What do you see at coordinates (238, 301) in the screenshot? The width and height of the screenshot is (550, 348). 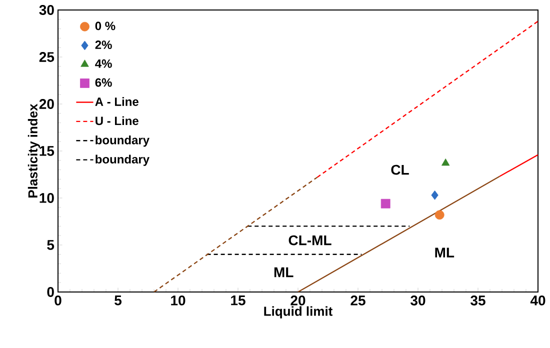 I see `x-tick-label: 15` at bounding box center [238, 301].